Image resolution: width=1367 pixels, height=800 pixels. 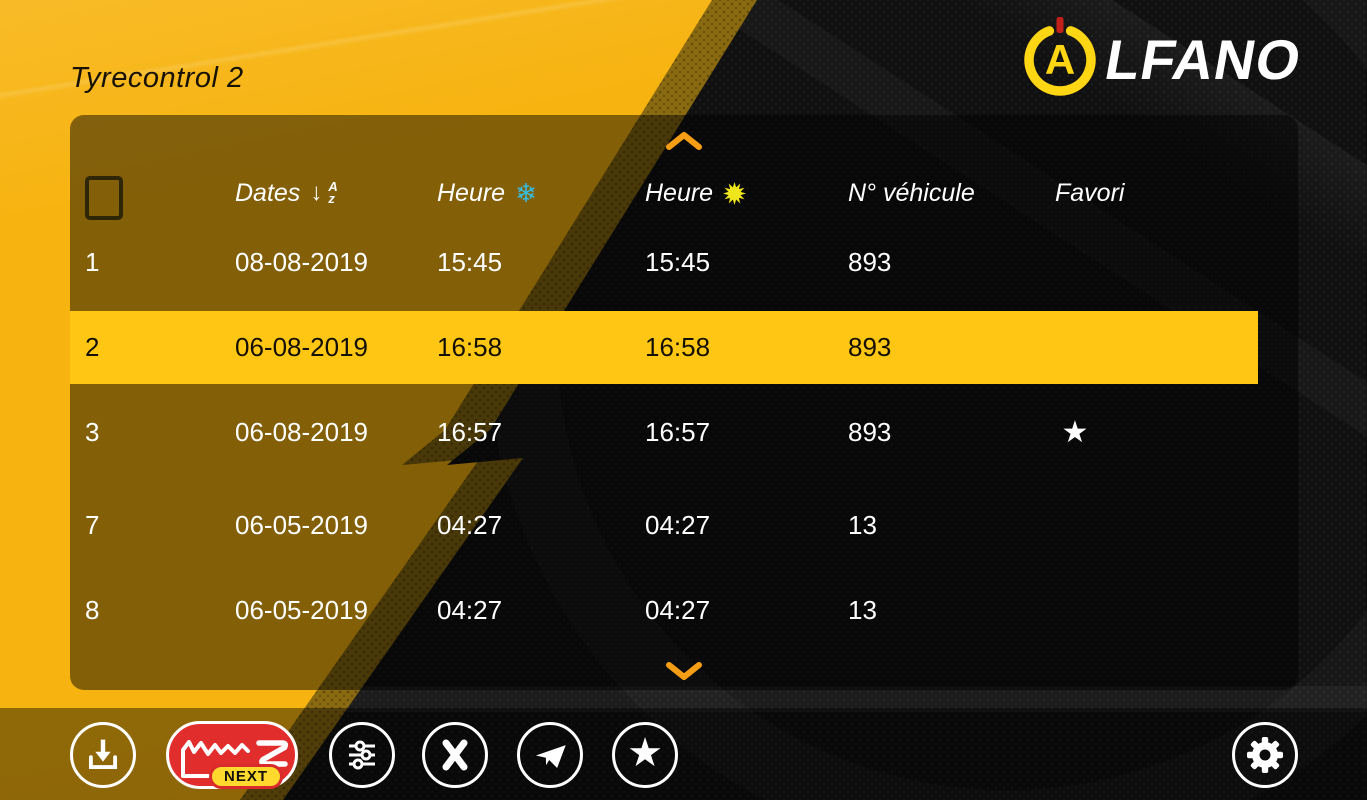 What do you see at coordinates (104, 198) in the screenshot?
I see `select-all-checkbox` at bounding box center [104, 198].